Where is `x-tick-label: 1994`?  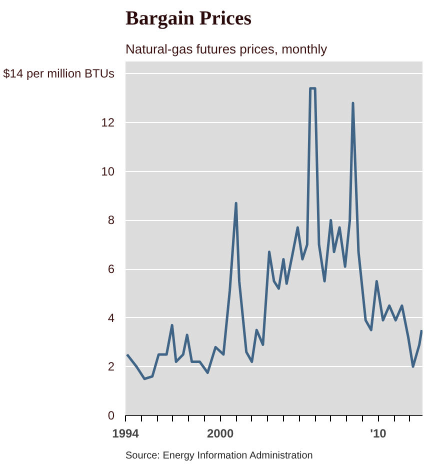 x-tick-label: 1994 is located at coordinates (126, 433).